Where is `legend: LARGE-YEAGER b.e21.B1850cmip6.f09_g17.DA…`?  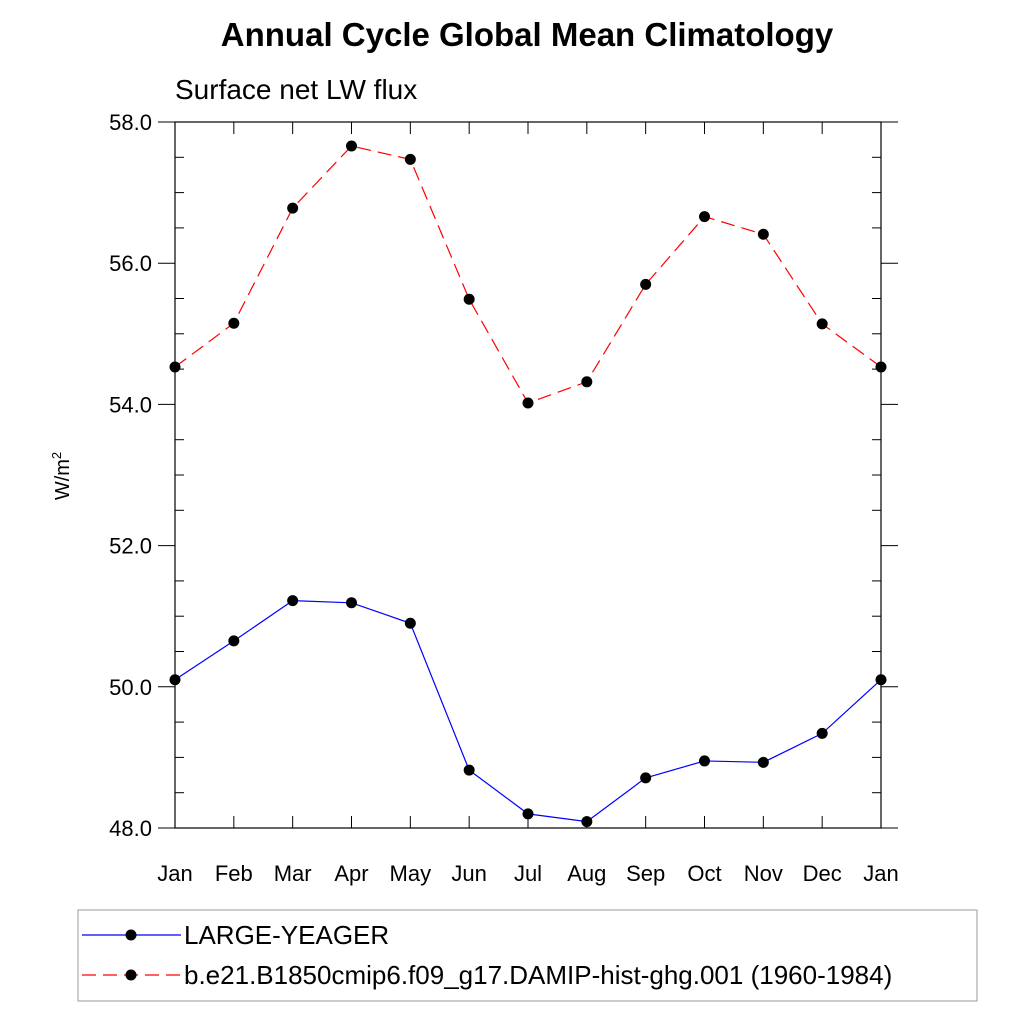
legend: LARGE-YEAGER b.e21.B1850cmip6.f09_g17.DA… is located at coordinates (527, 955).